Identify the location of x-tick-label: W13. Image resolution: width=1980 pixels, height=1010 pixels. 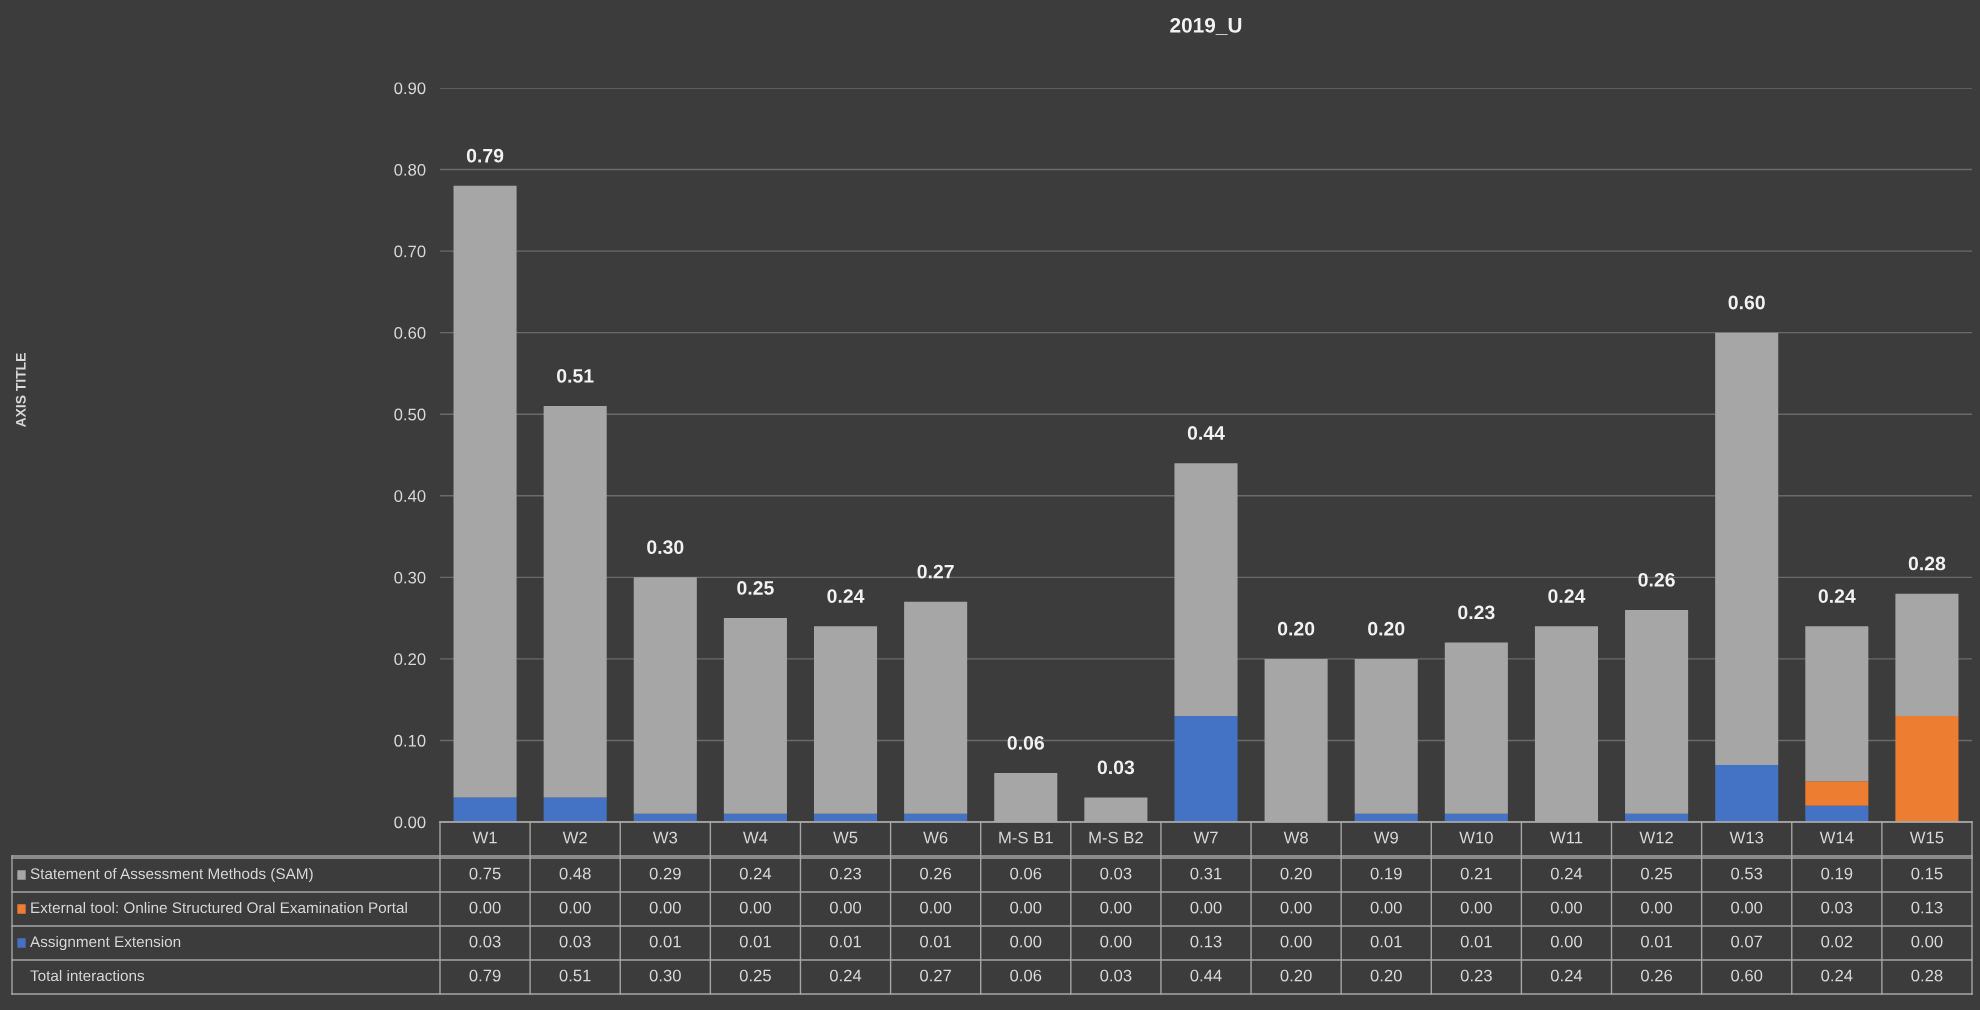
(1746, 837).